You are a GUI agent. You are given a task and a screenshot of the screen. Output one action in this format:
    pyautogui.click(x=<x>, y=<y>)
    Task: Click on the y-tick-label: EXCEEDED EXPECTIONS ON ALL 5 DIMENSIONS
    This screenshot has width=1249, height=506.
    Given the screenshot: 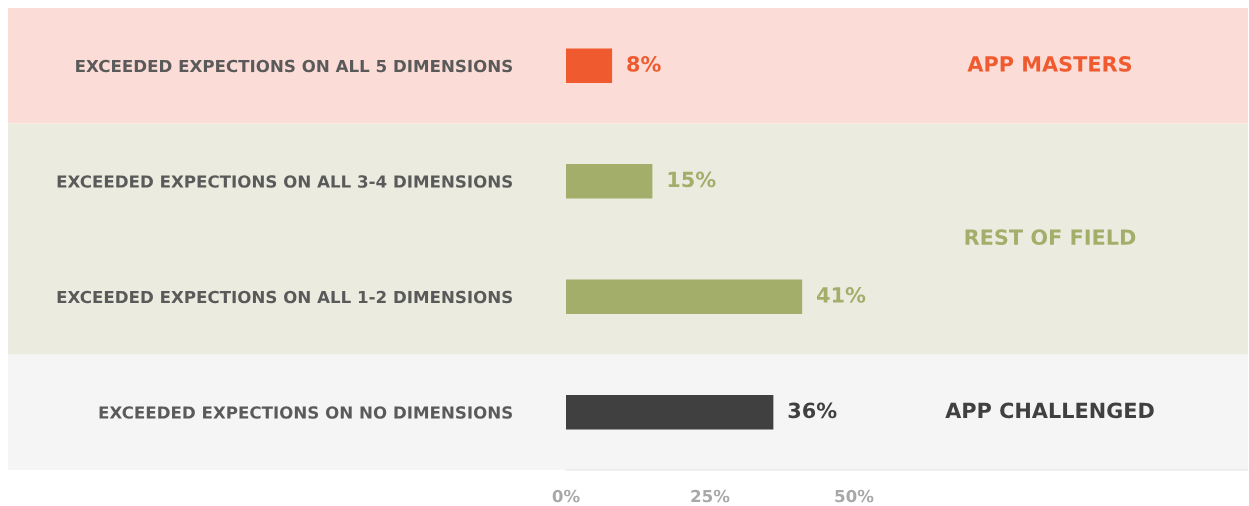 What is the action you would take?
    pyautogui.click(x=294, y=66)
    